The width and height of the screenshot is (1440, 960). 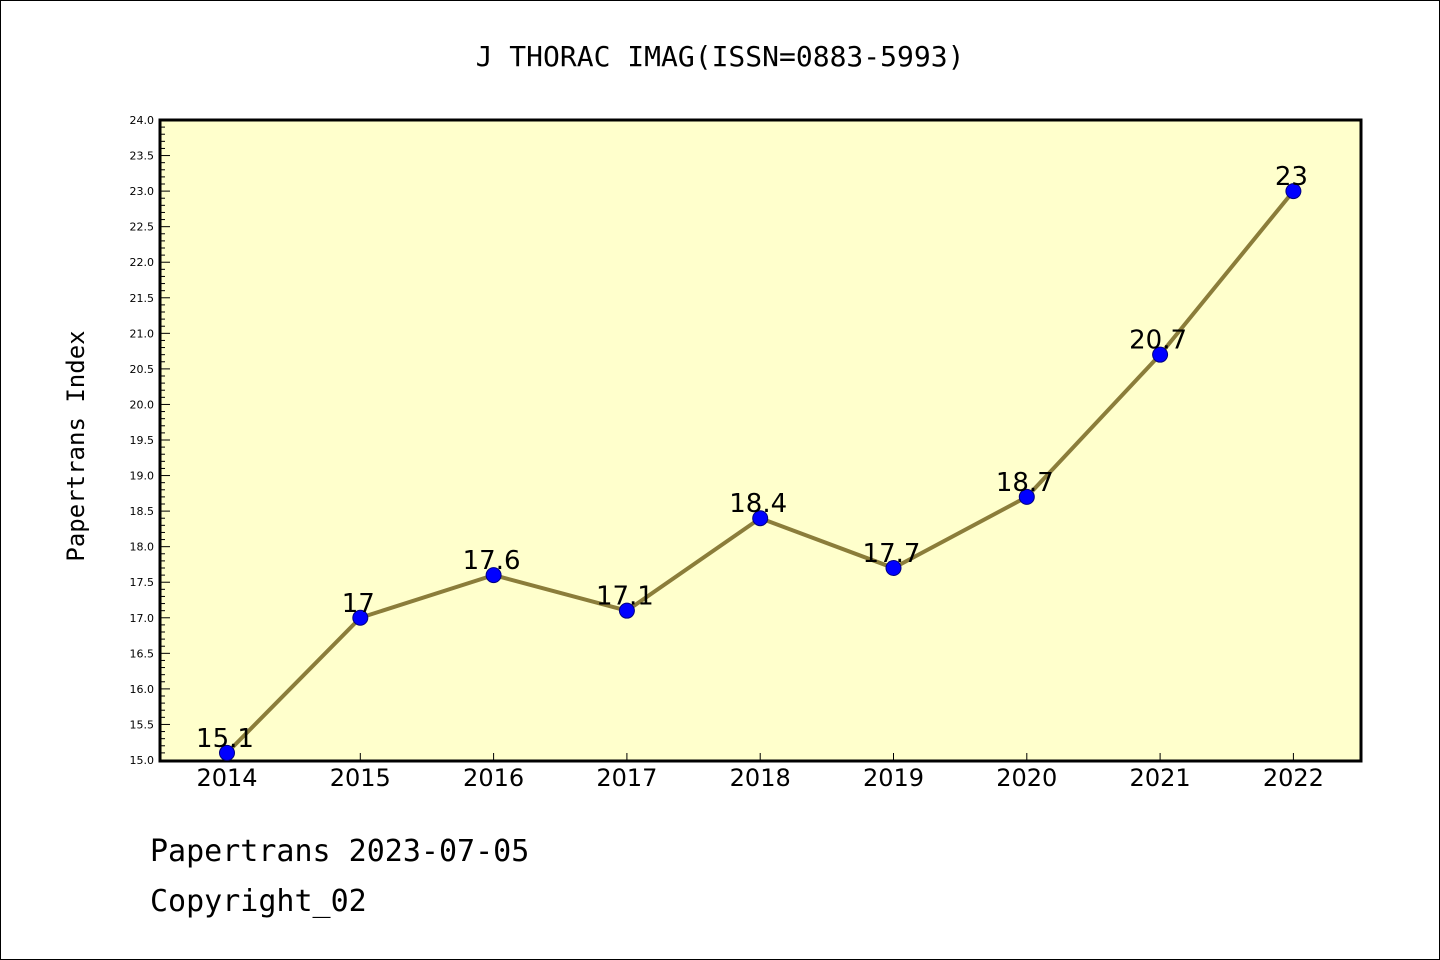 What do you see at coordinates (720, 56) in the screenshot?
I see `chart-title: J THORAC IMAG(ISSN=0883-5993)` at bounding box center [720, 56].